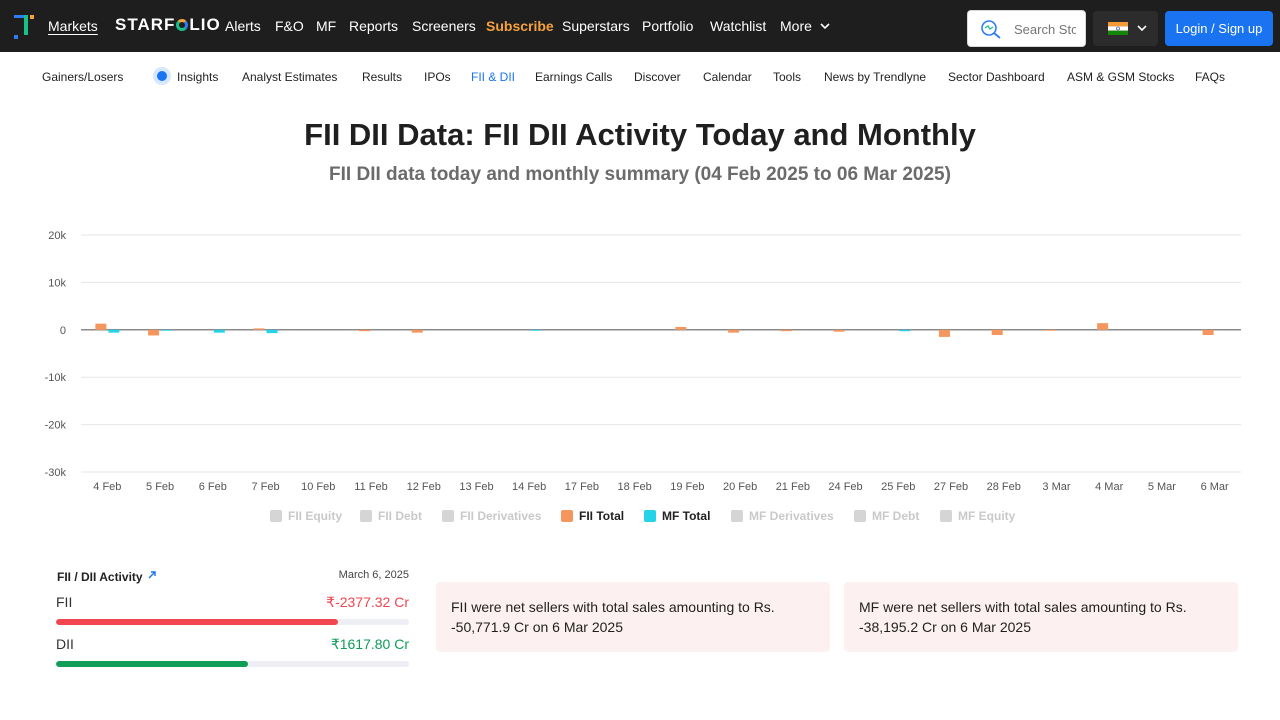 The image size is (1280, 720). I want to click on subnav-earnings-calls: Earnings Calls, so click(574, 77).